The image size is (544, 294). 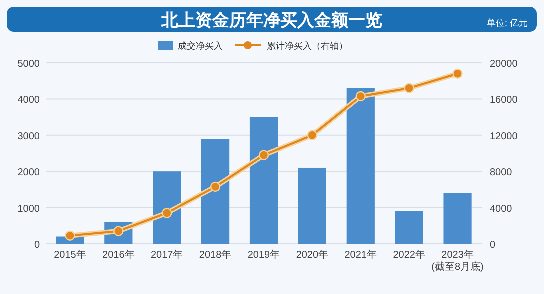 What do you see at coordinates (37, 245) in the screenshot?
I see `y-tick-label: 0` at bounding box center [37, 245].